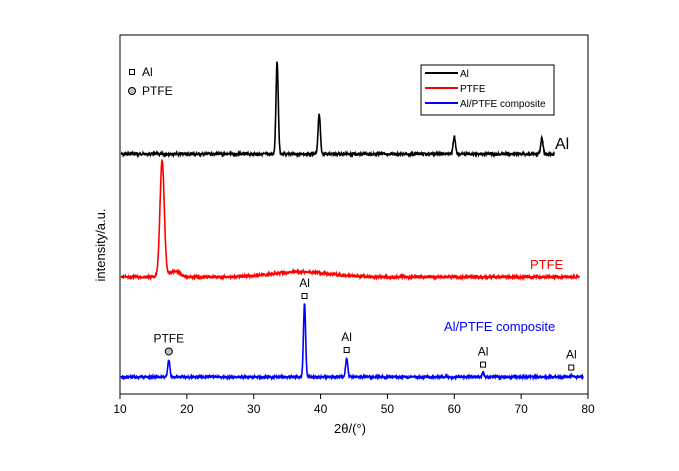 Image resolution: width=679 pixels, height=471 pixels. What do you see at coordinates (388, 409) in the screenshot?
I see `x-tick-label: 50` at bounding box center [388, 409].